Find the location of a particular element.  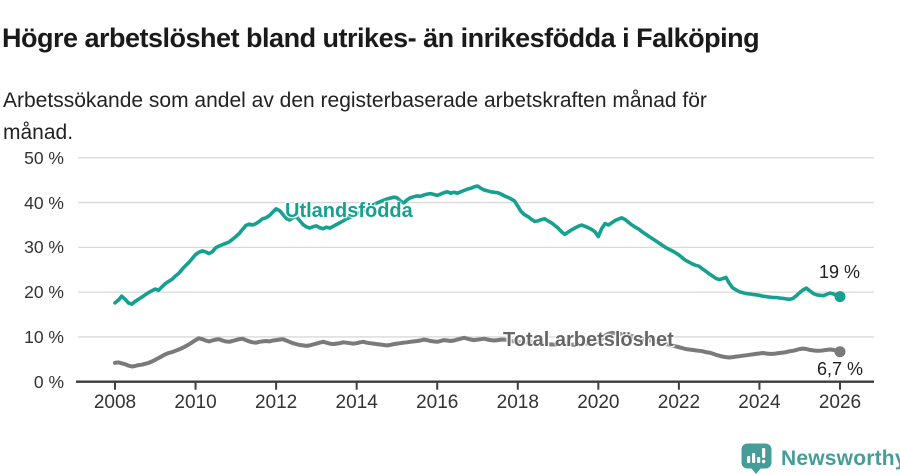

y-axis-label: 10 % is located at coordinates (44, 336).